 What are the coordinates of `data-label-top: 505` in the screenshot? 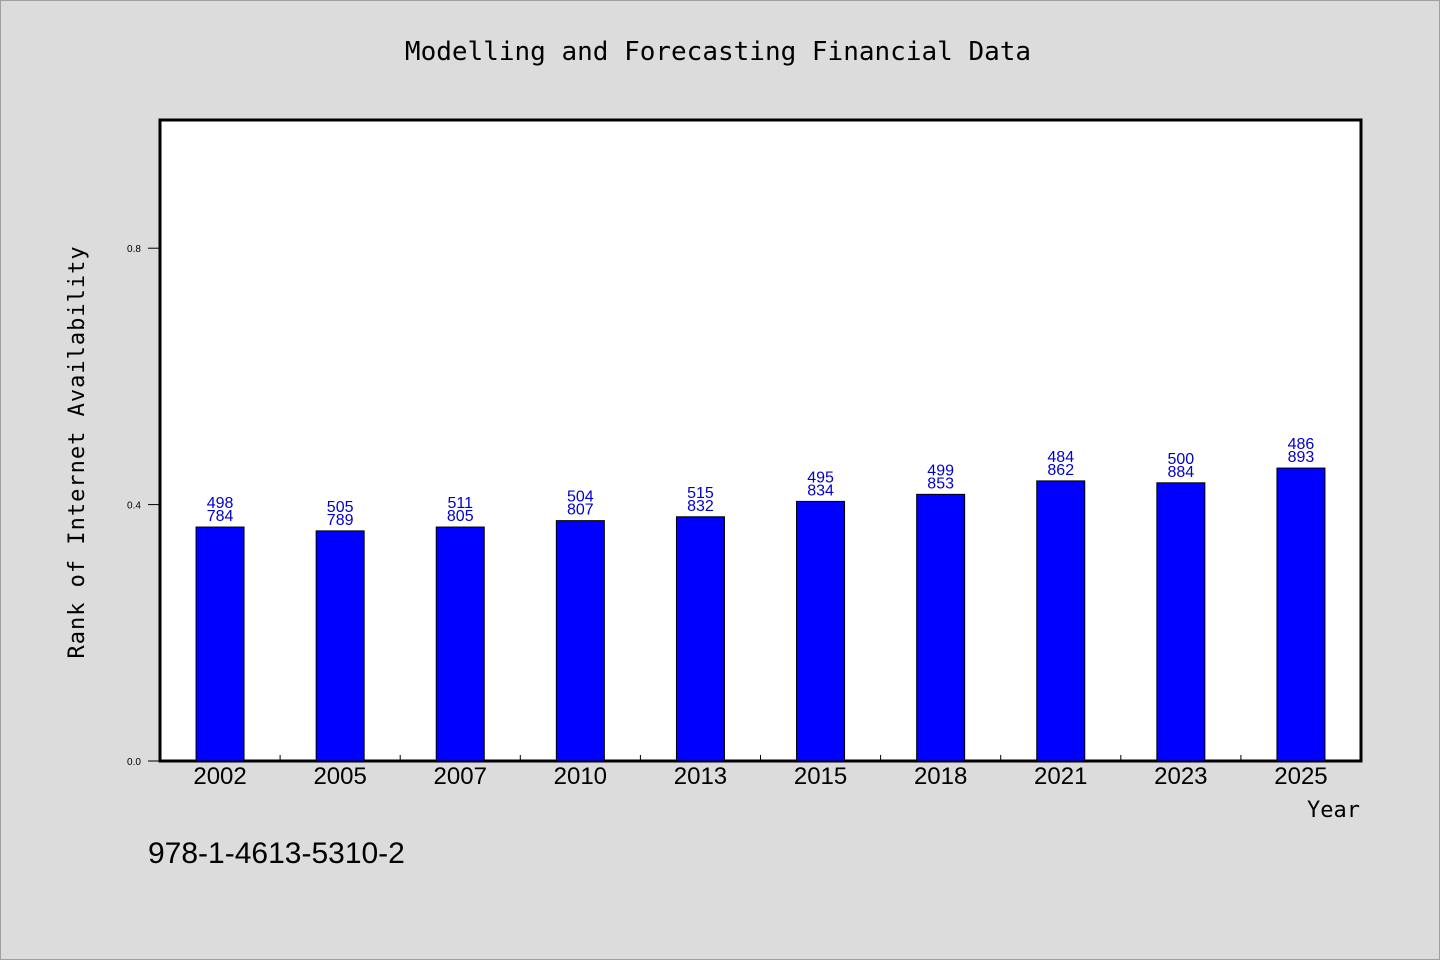 It's located at (340, 507).